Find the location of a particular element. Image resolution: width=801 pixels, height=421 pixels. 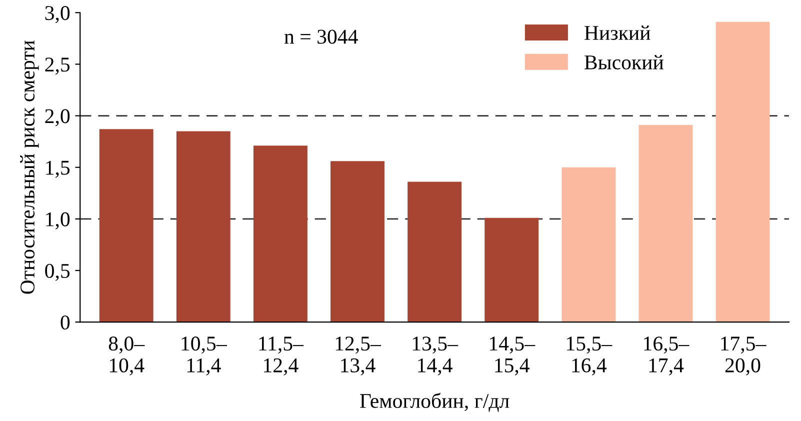

y-tick-label: 2,5 is located at coordinates (57, 66).